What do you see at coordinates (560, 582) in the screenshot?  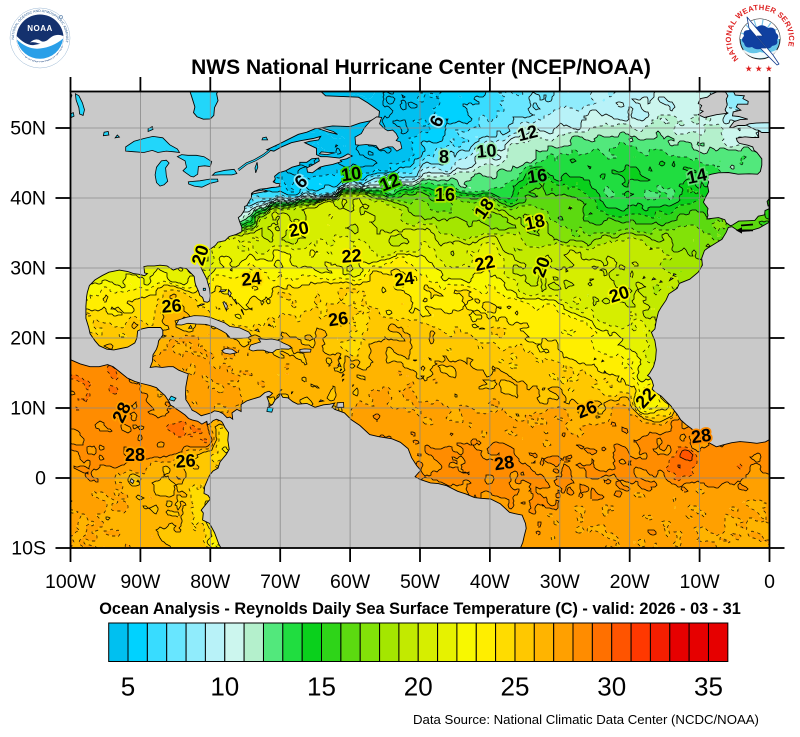 I see `svg-text: 30W` at bounding box center [560, 582].